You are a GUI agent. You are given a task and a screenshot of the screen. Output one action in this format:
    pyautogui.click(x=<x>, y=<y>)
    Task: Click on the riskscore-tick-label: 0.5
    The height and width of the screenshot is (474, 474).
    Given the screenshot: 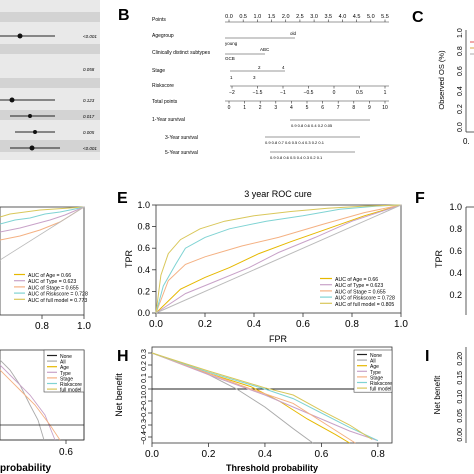 What is the action you would take?
    pyautogui.click(x=359, y=93)
    